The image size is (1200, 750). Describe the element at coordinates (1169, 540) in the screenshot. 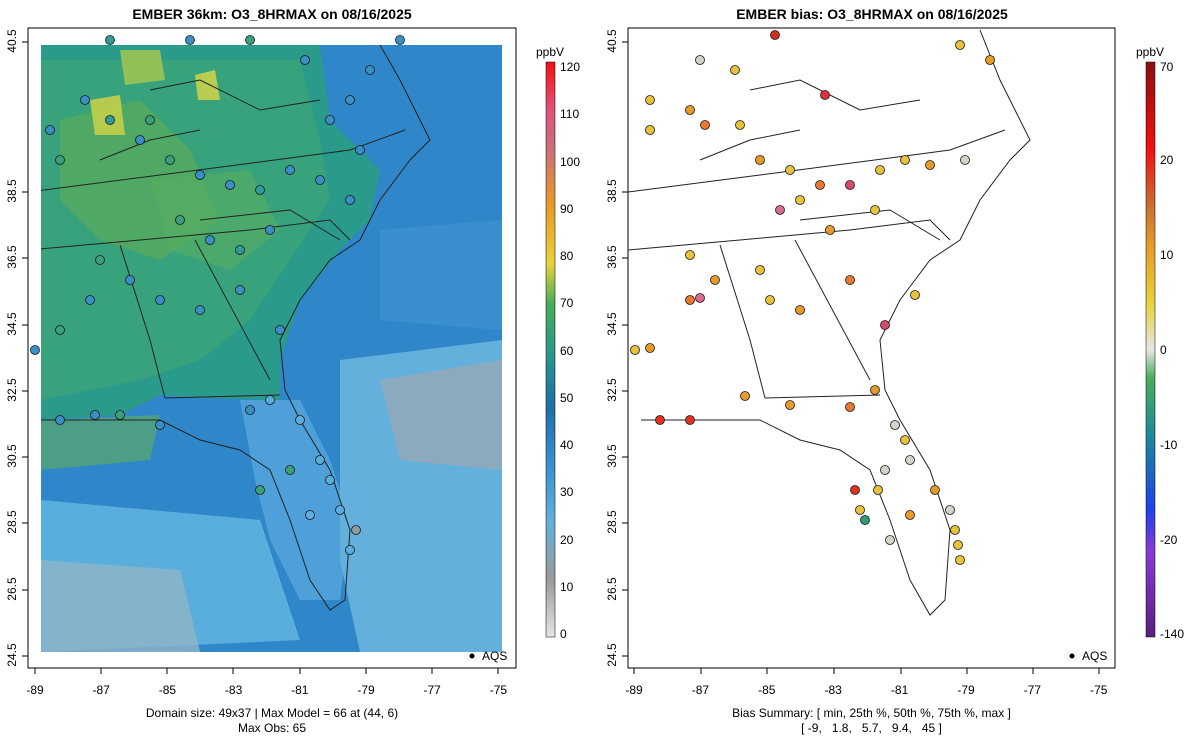

I see `right-colorbar-tick: -20` at that location.